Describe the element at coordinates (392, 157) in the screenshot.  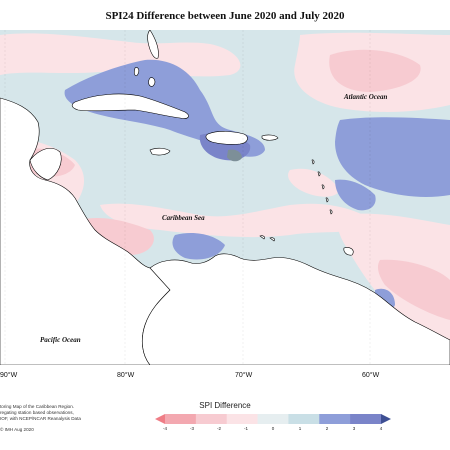
I see `blue-area-east` at that location.